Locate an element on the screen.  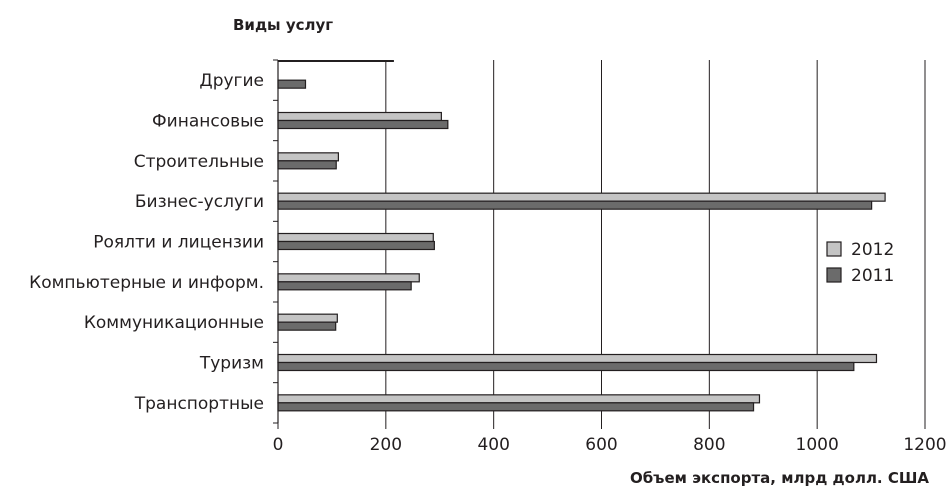
legend-swatch-2011 is located at coordinates (834, 275).